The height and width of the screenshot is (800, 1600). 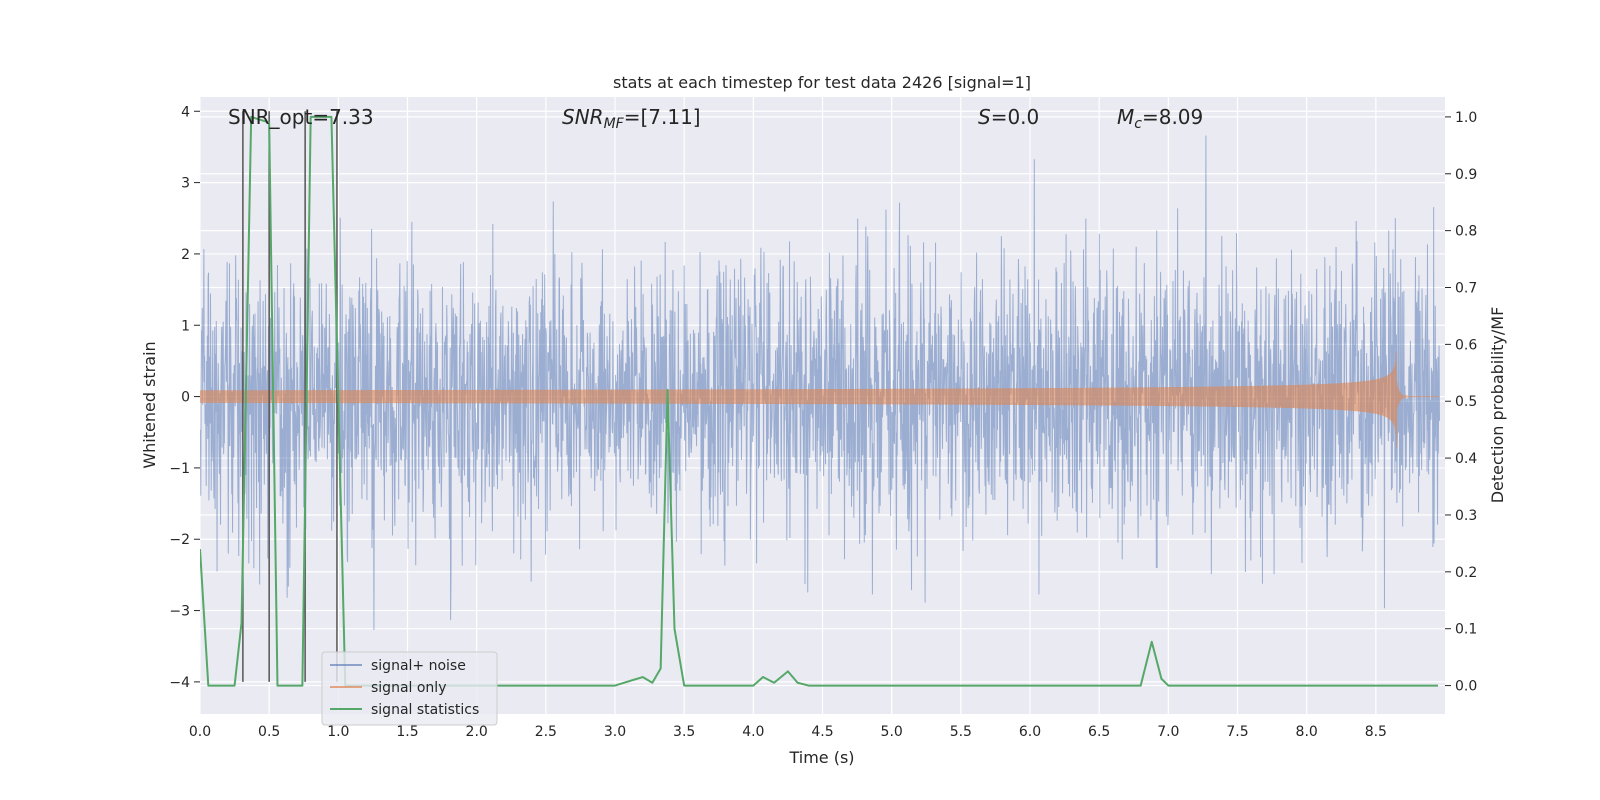 What do you see at coordinates (425, 710) in the screenshot?
I see `legend-label-stats: signal statistics` at bounding box center [425, 710].